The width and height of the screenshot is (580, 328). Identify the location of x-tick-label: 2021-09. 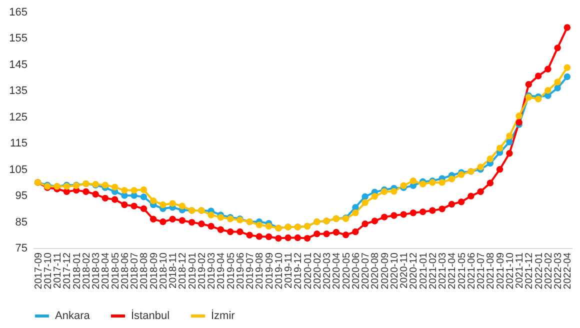
(500, 271).